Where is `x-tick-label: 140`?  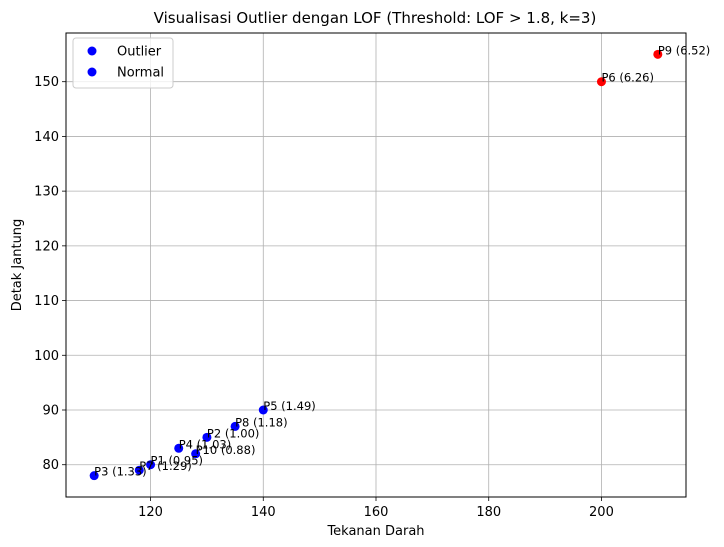 x-tick-label: 140 is located at coordinates (263, 512).